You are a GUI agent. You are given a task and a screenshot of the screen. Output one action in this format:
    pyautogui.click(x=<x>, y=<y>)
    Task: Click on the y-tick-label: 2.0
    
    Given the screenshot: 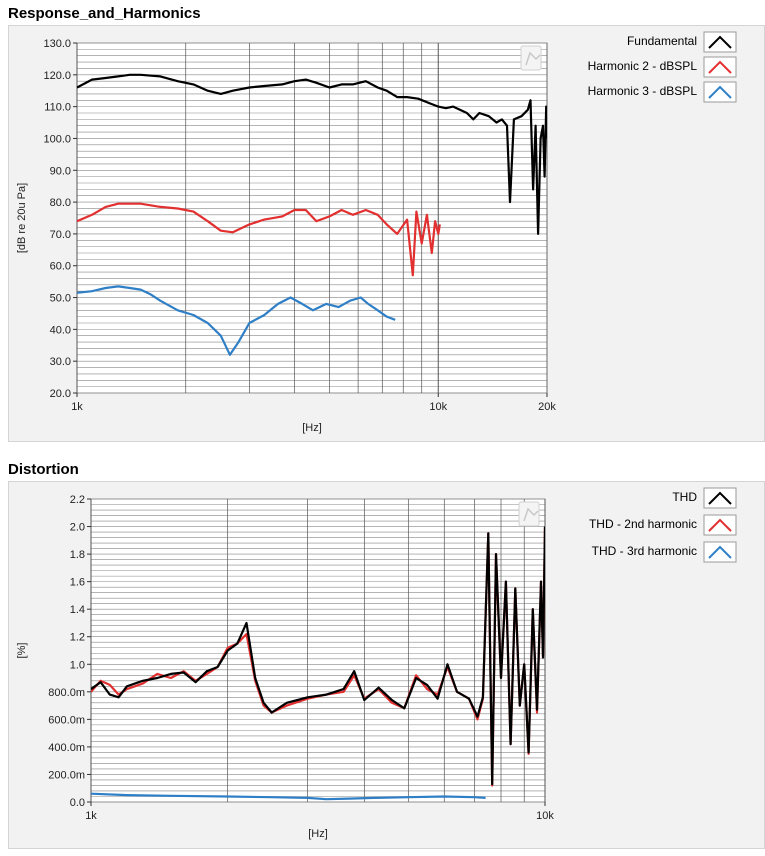 What is the action you would take?
    pyautogui.click(x=77, y=528)
    